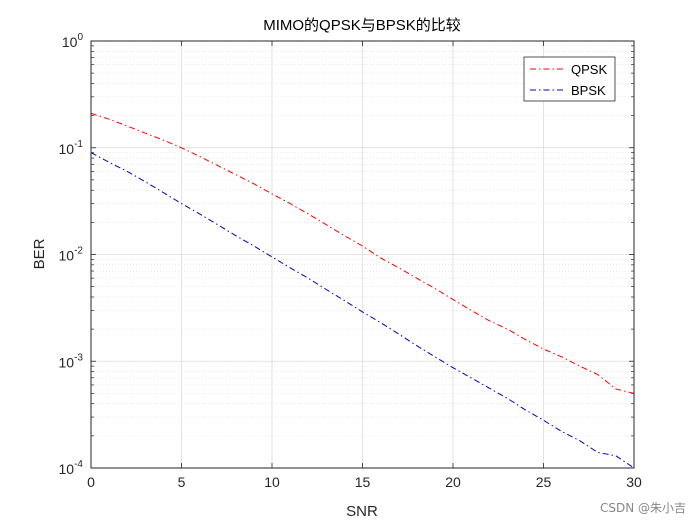 Image resolution: width=700 pixels, height=525 pixels. I want to click on y-tick-exponent: -2, so click(78, 251).